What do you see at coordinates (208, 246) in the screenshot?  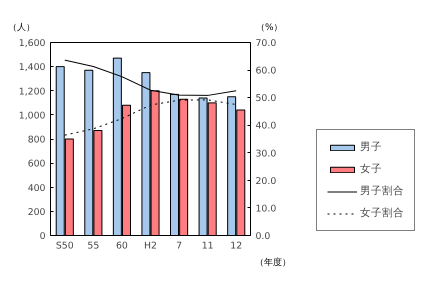 I see `x-tick-label: 11` at bounding box center [208, 246].